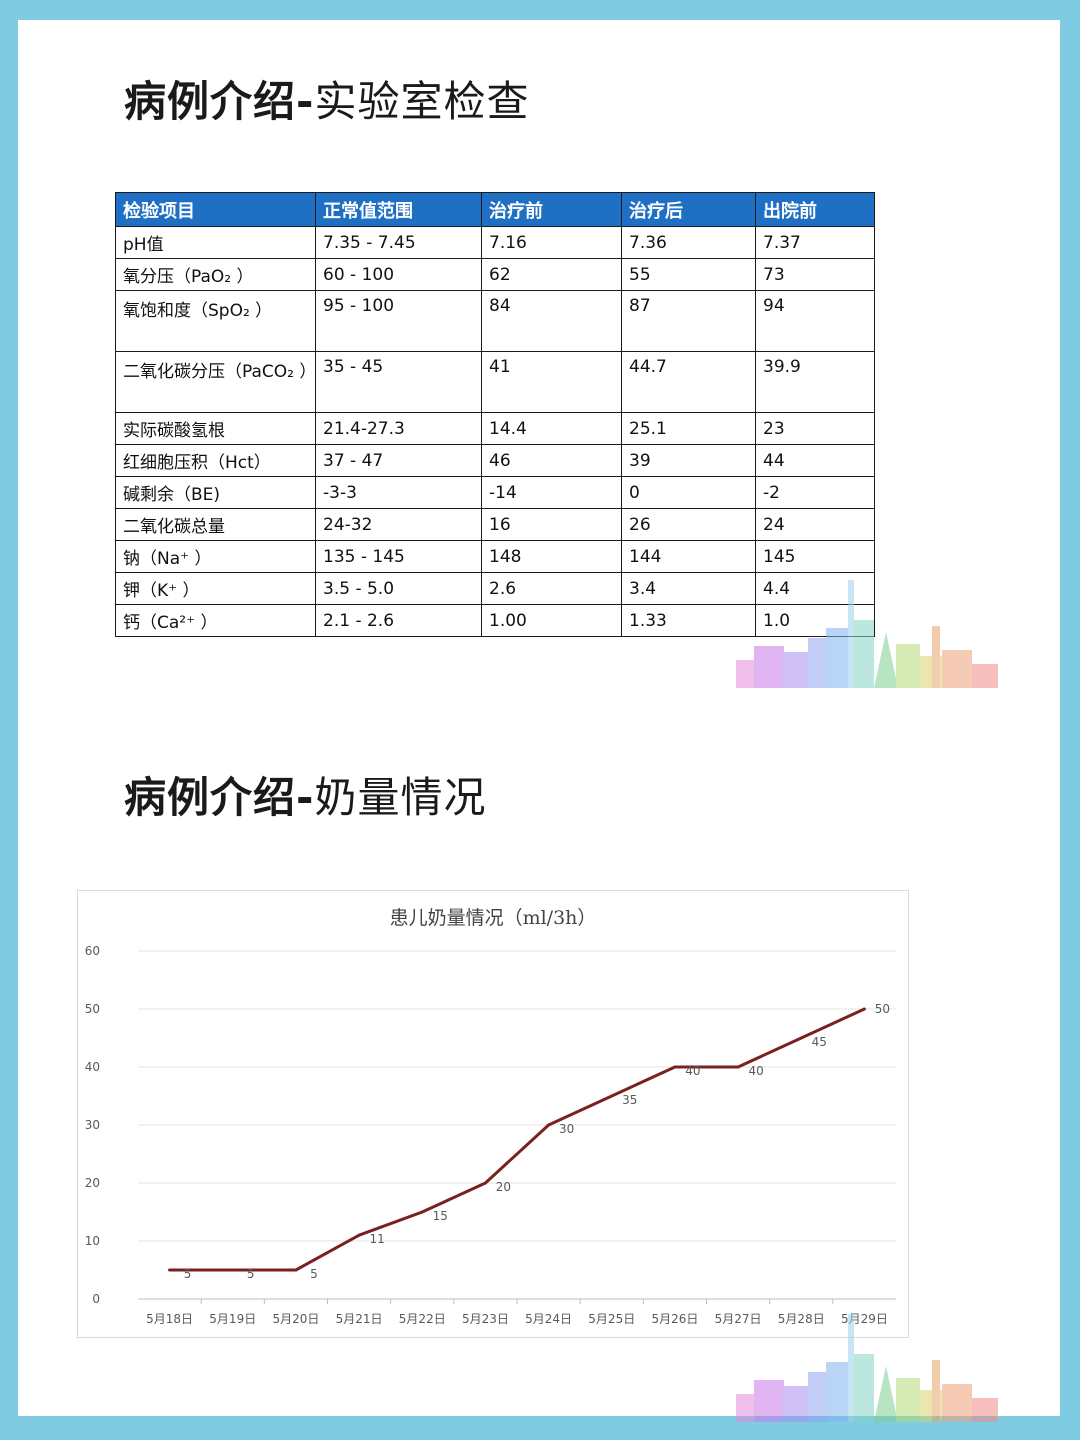 This screenshot has width=1080, height=1440. Describe the element at coordinates (215, 620) in the screenshot. I see `test-name-cell: 钙（Ca²⁺ ）` at that location.